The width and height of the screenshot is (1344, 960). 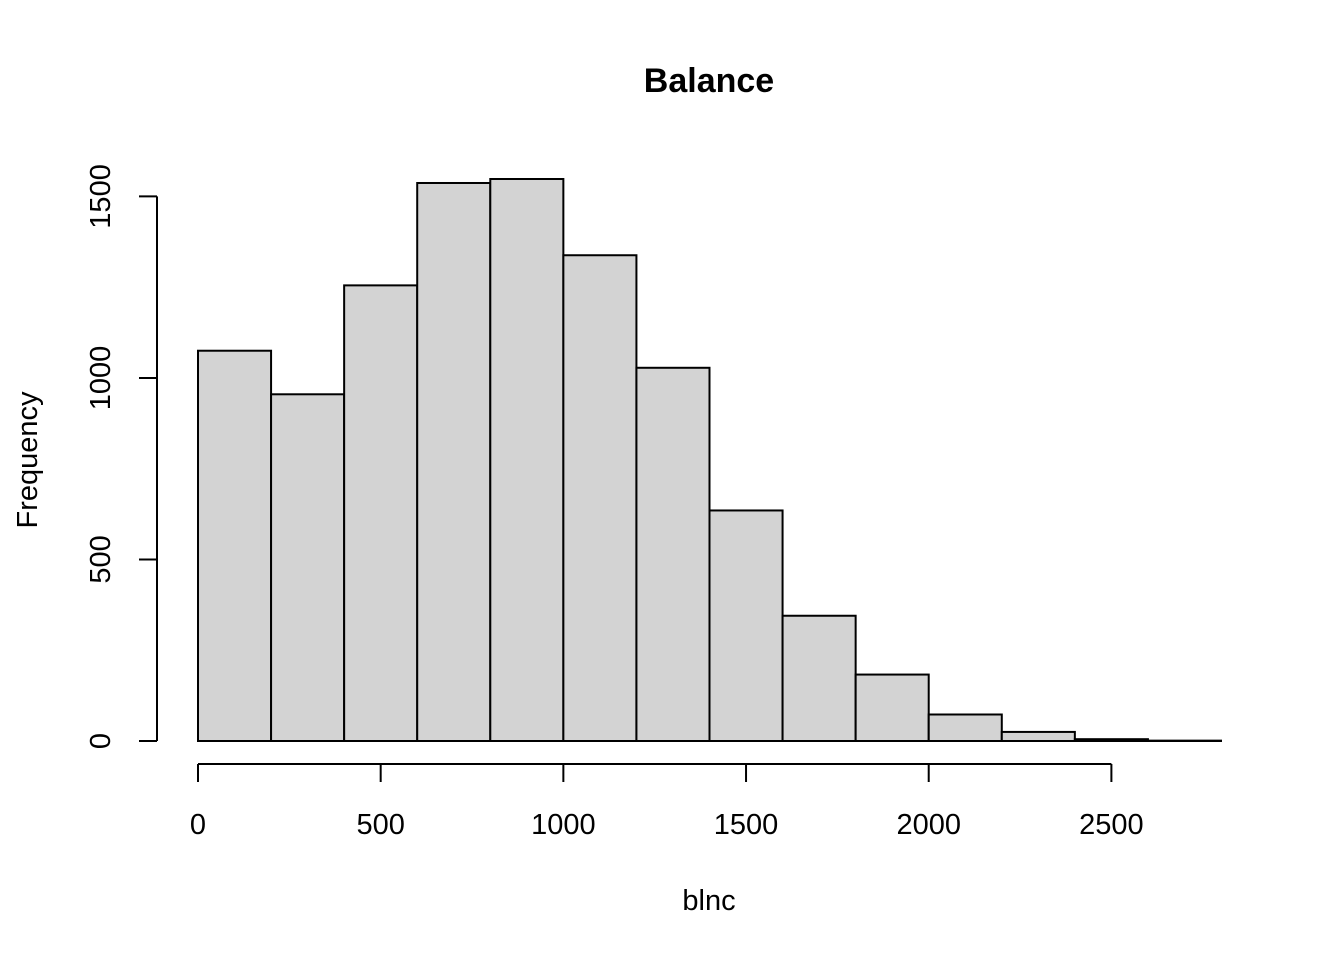 I want to click on y-axis-label: Frequency, so click(x=28, y=460).